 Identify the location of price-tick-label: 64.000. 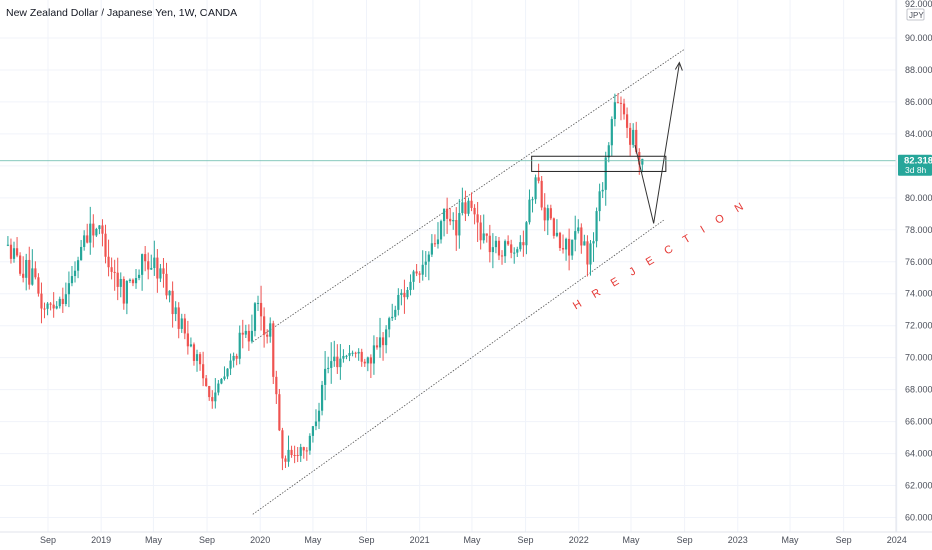
(918, 454).